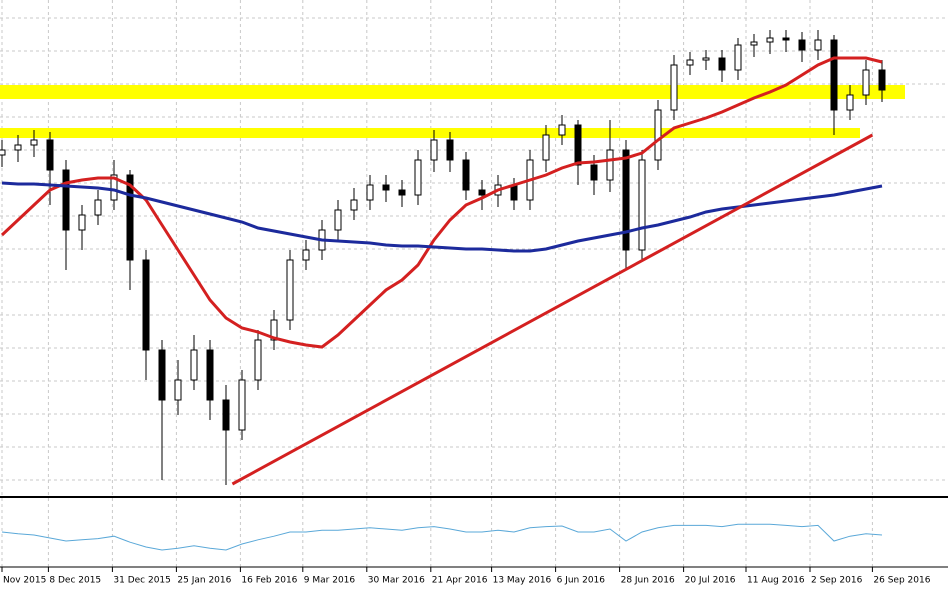 The height and width of the screenshot is (593, 948). What do you see at coordinates (330, 581) in the screenshot?
I see `x-tick-label: 9 Mar 2016` at bounding box center [330, 581].